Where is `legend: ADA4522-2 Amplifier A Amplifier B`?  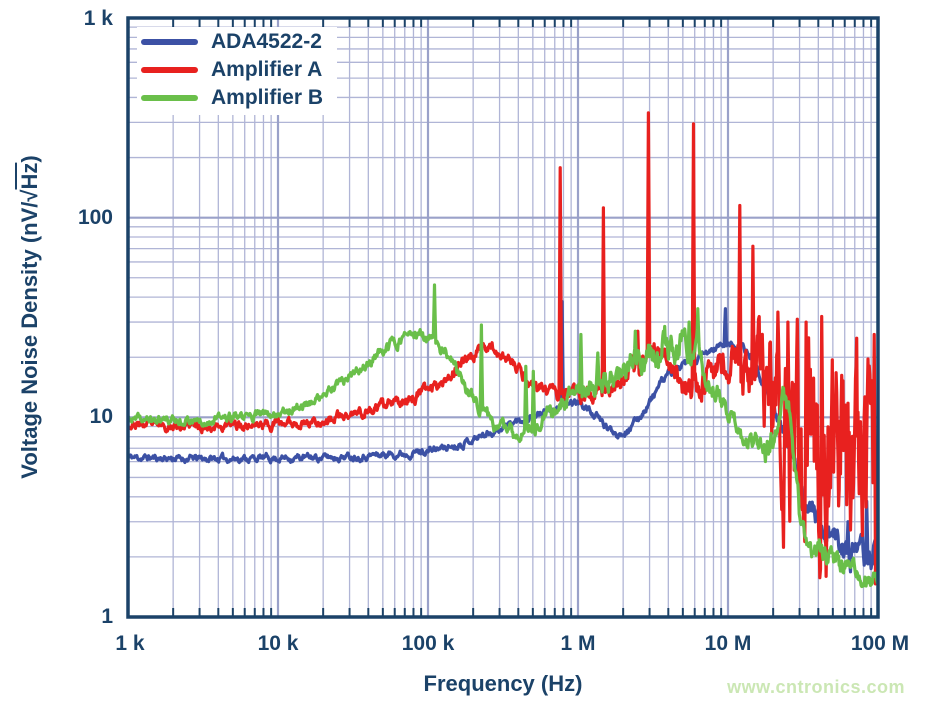 legend: ADA4522-2 Amplifier A Amplifier B is located at coordinates (237, 71).